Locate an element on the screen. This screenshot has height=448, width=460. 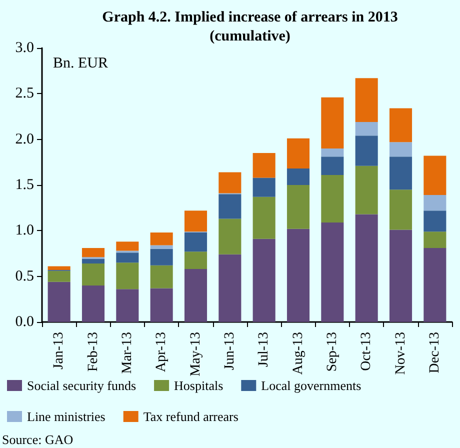
x-tick-label: Aug-13 is located at coordinates (298, 353).